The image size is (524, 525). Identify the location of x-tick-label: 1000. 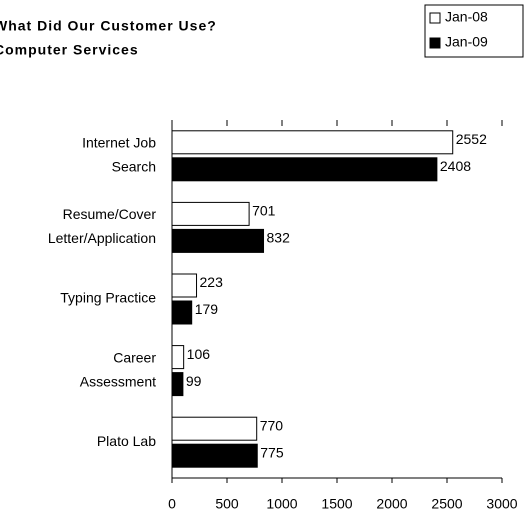
(281, 504).